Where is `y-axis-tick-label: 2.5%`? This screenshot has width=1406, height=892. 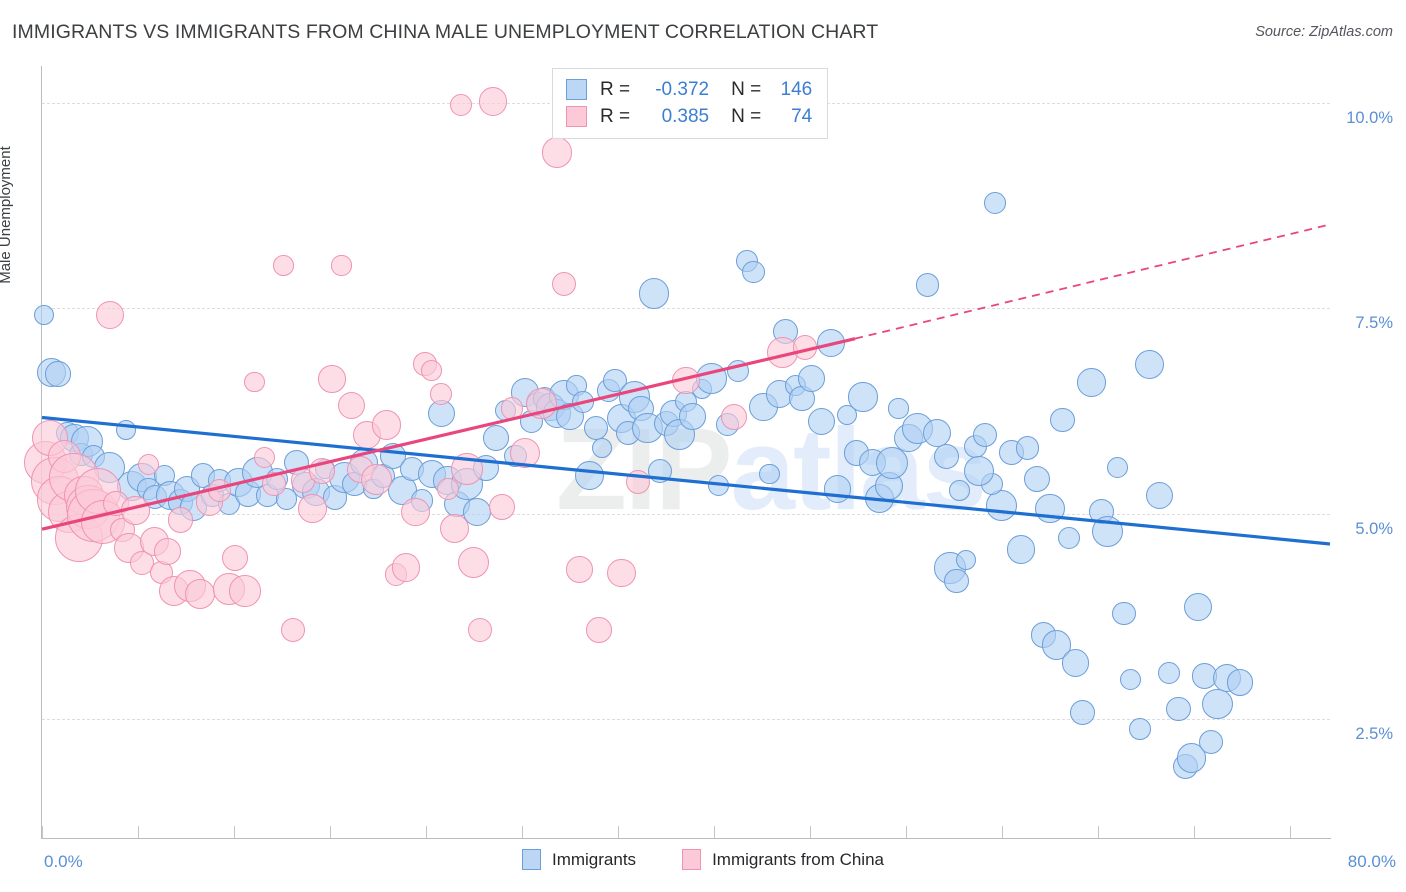 y-axis-tick-label: 2.5% is located at coordinates (1374, 733).